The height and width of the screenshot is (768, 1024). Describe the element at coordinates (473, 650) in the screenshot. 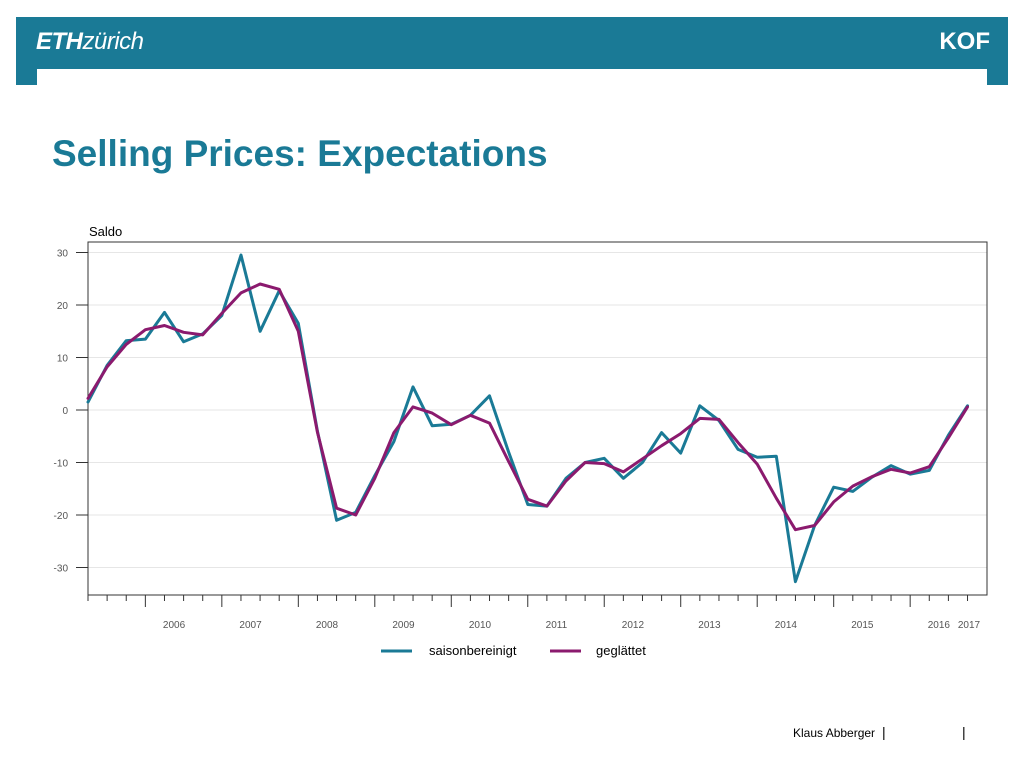

I see `legend-label: saisonbereinigt` at that location.